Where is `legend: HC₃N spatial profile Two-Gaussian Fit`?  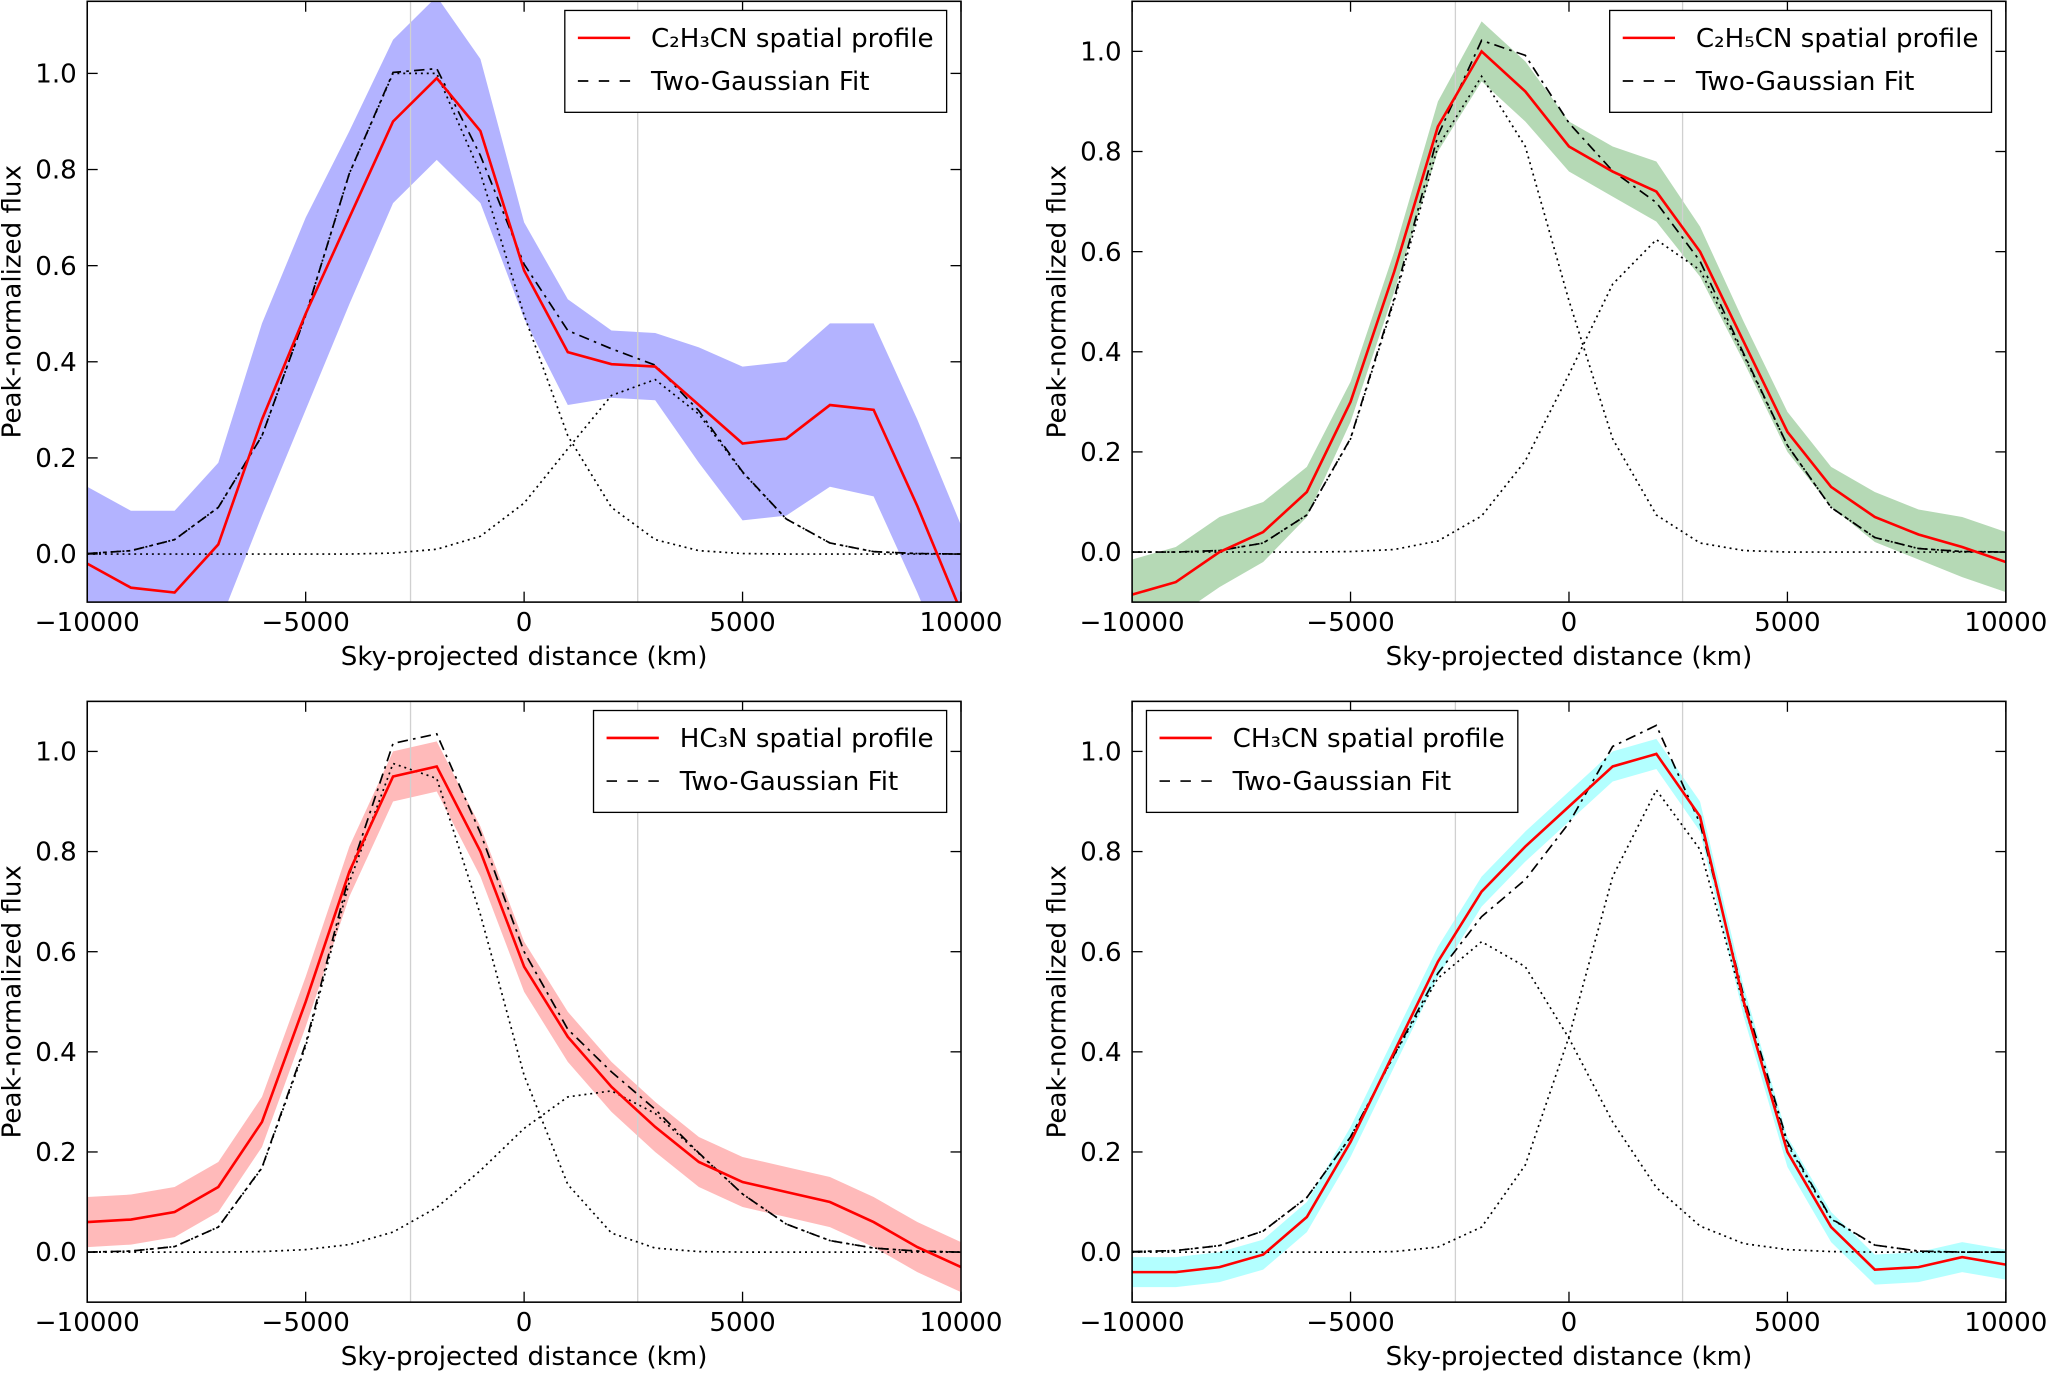
legend: HC₃N spatial profile Two-Gaussian Fit is located at coordinates (770, 761).